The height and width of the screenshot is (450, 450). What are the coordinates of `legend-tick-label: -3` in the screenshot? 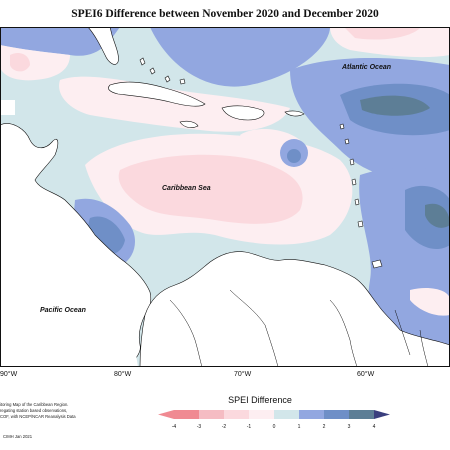 It's located at (199, 427).